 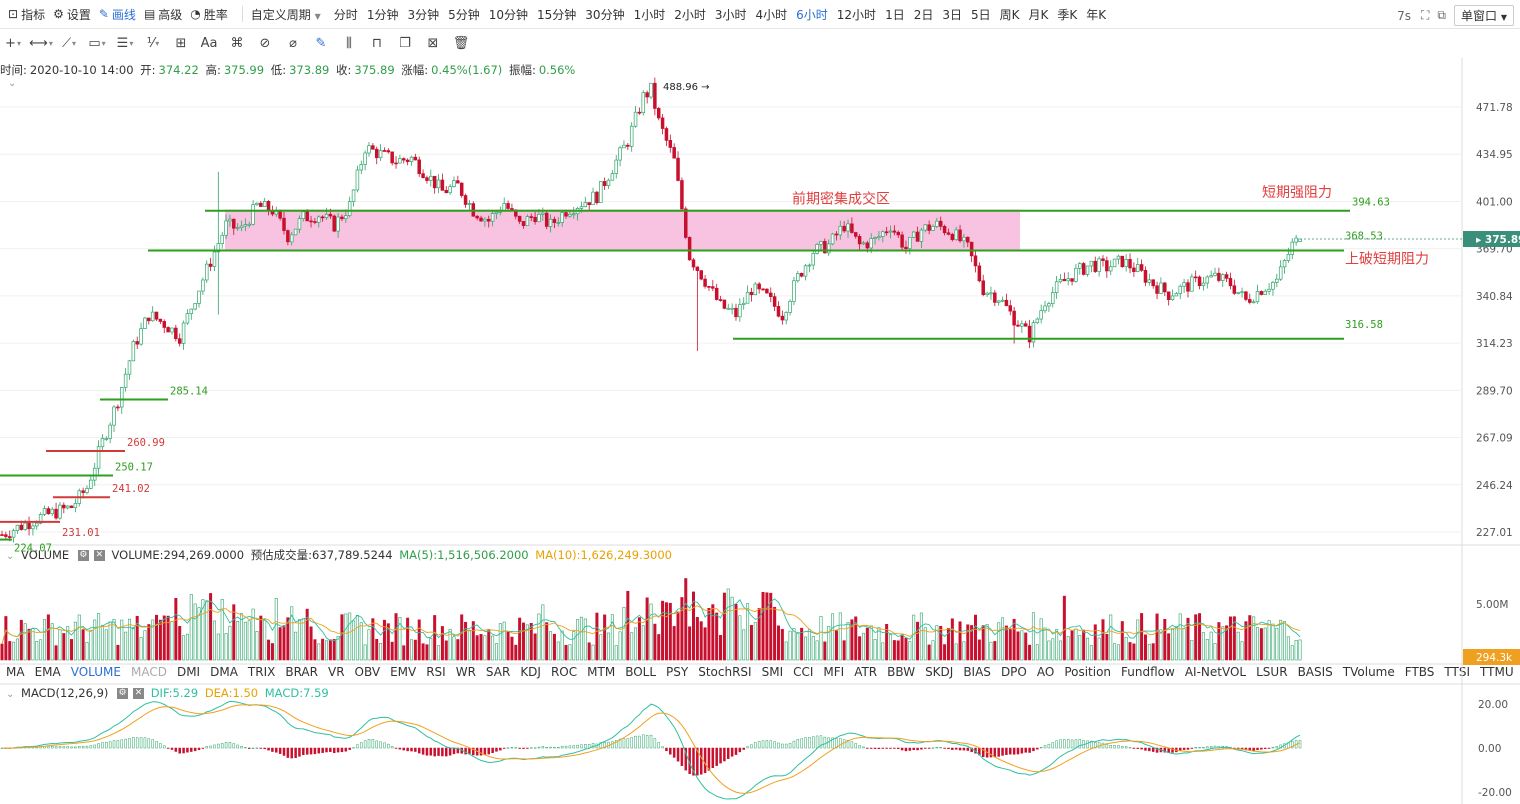 What do you see at coordinates (117, 14) in the screenshot?
I see `toolbar-button-2: ✎ 画线` at bounding box center [117, 14].